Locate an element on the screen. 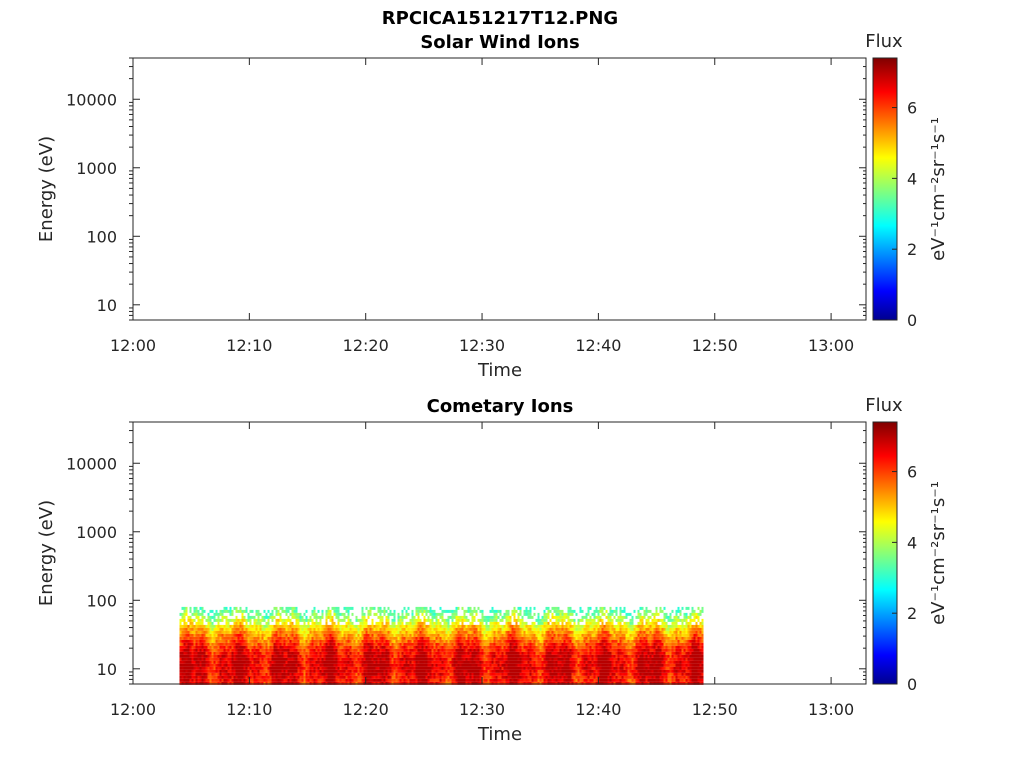  figure-title: RPCICA151217T12.PNG is located at coordinates (500, 18).